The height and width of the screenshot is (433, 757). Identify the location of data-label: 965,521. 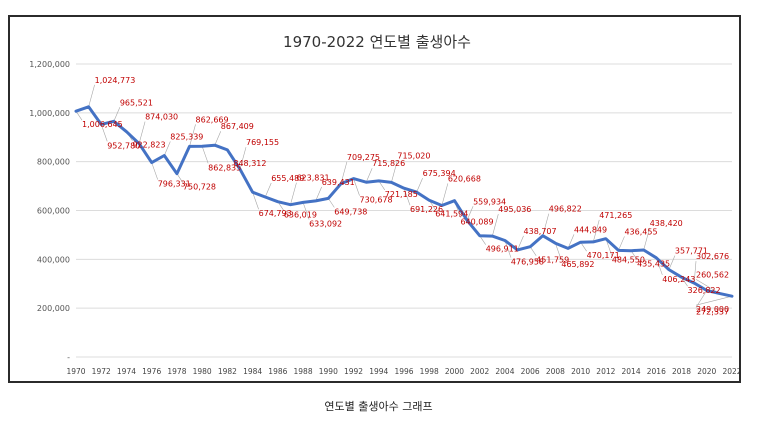
(136, 102).